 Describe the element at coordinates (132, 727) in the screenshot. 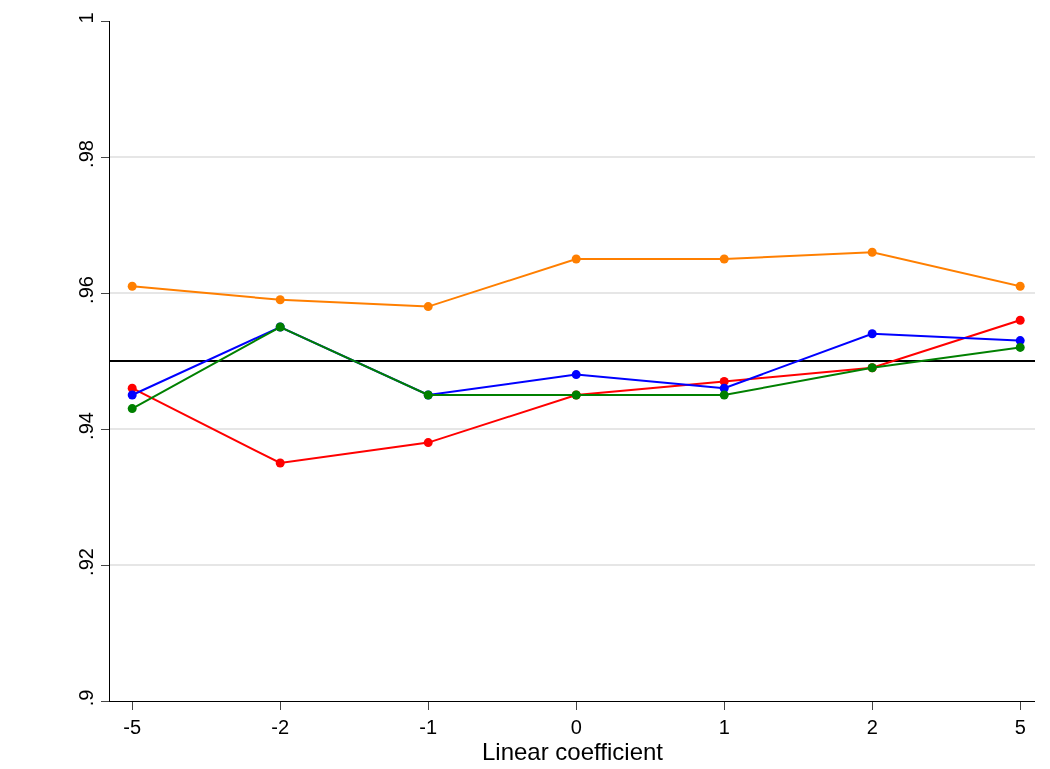

I see `x-tick-label: -5` at that location.